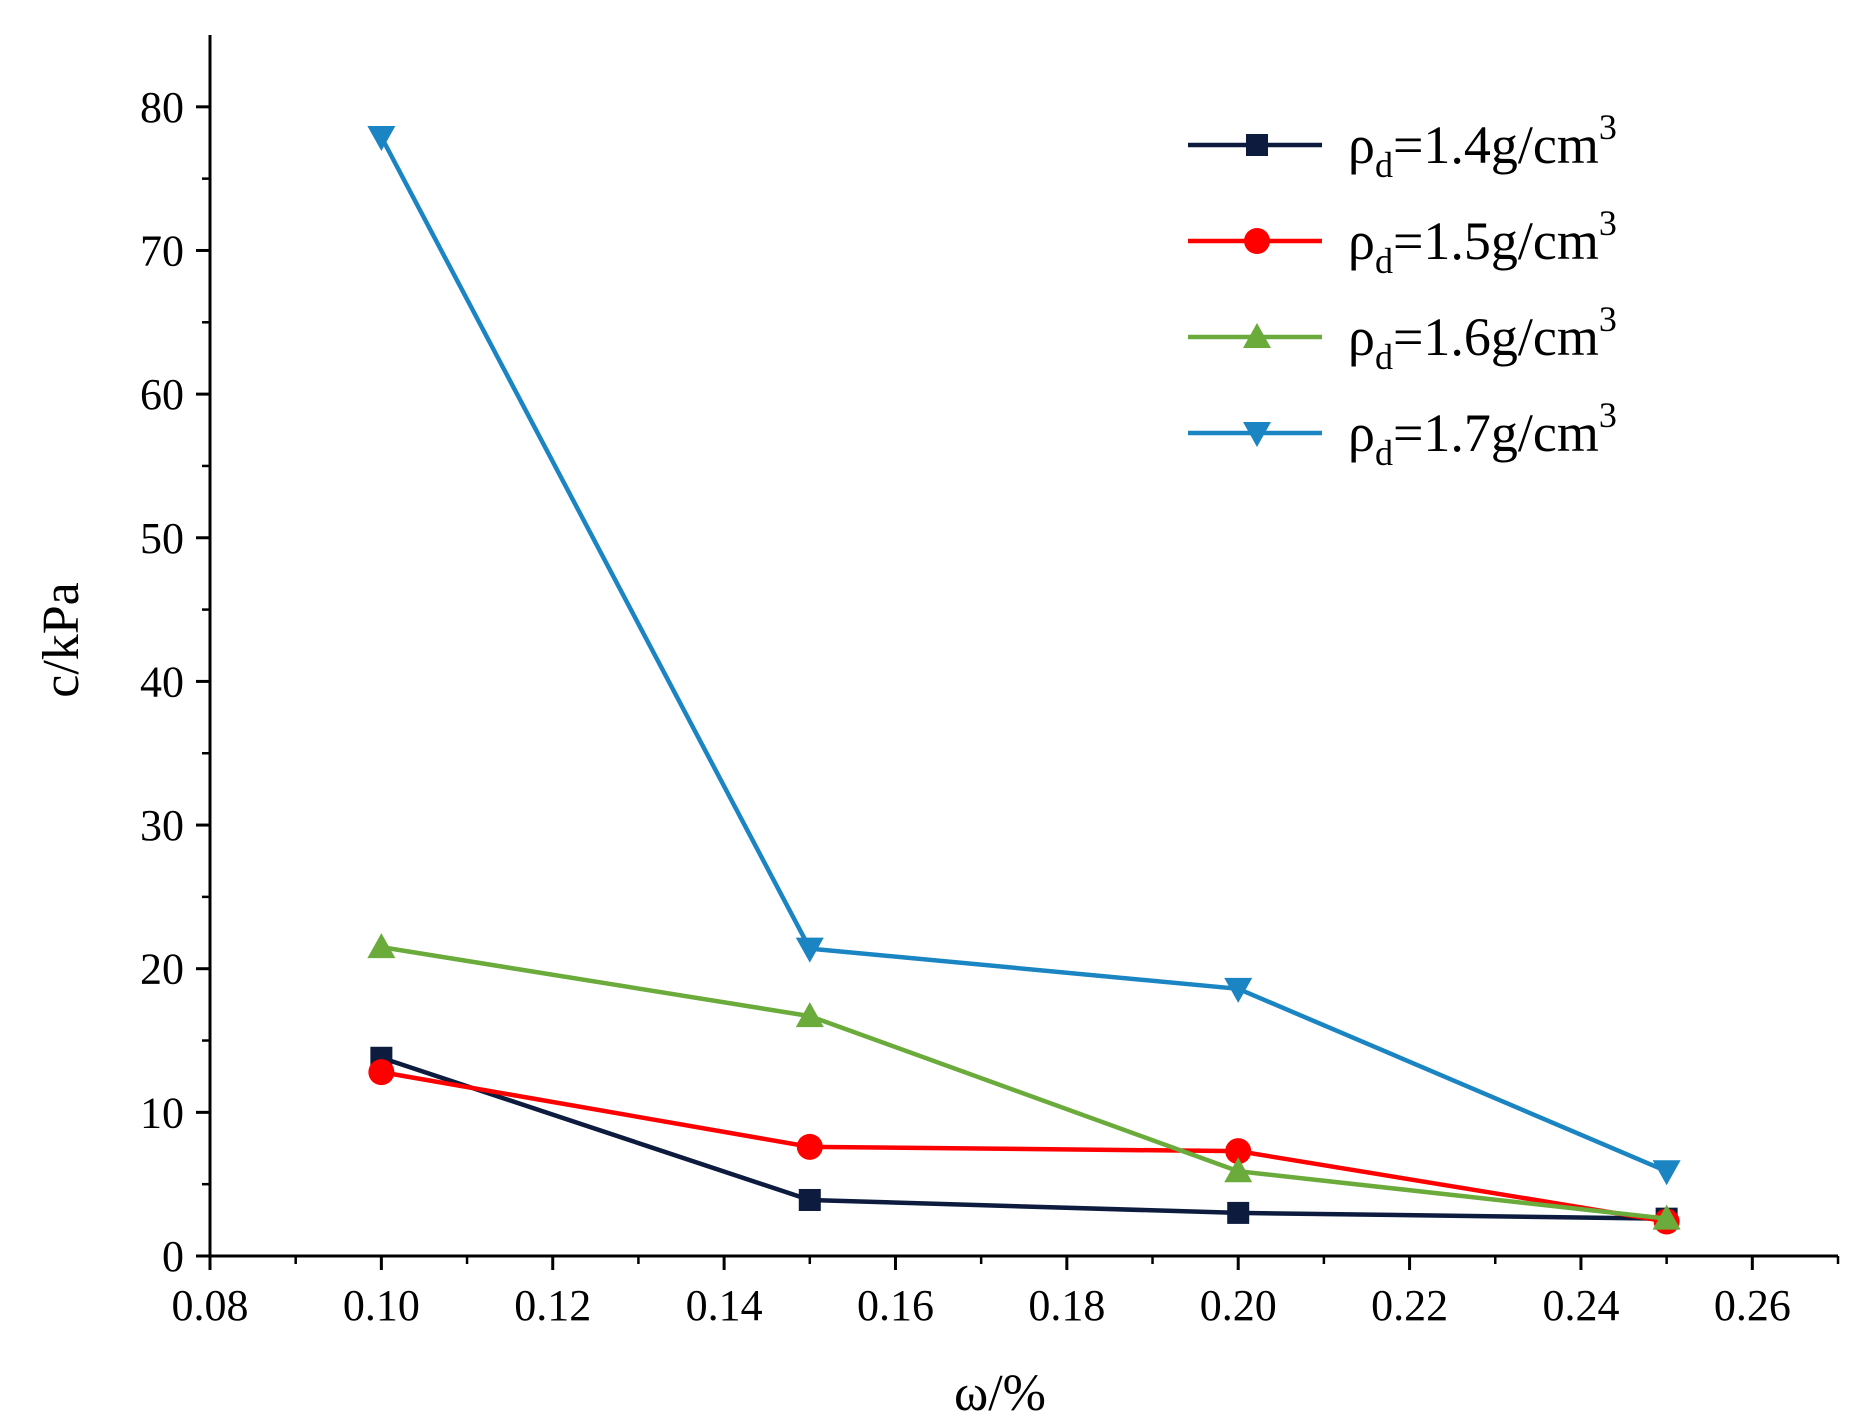 This screenshot has width=1864, height=1419. I want to click on y-tick-label: 20, so click(162, 969).